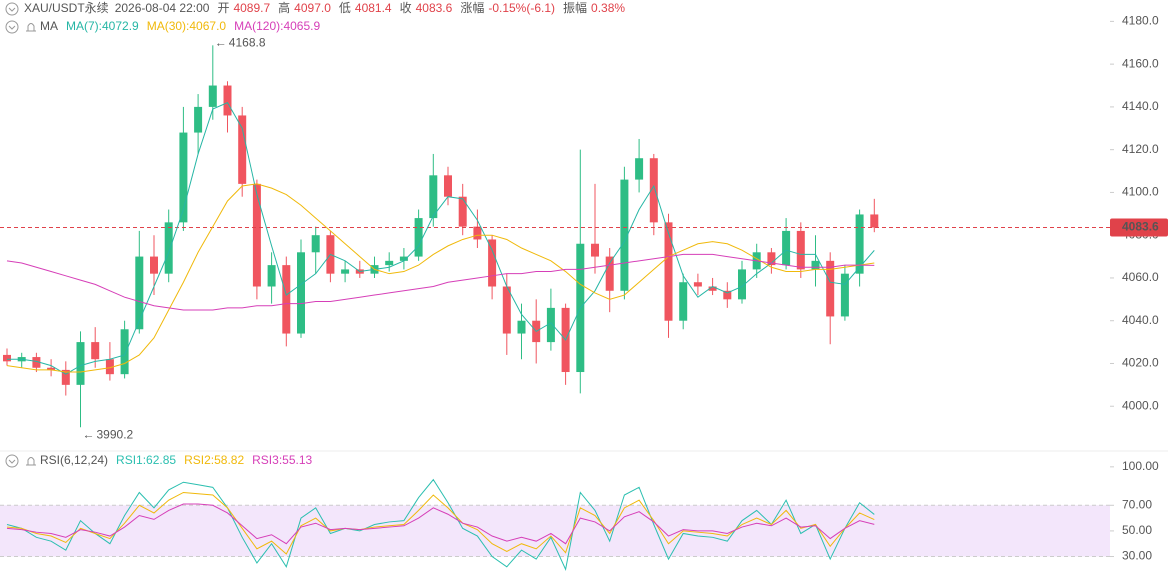 The image size is (1168, 586). What do you see at coordinates (221, 42) in the screenshot?
I see `arrow: ←` at bounding box center [221, 42].